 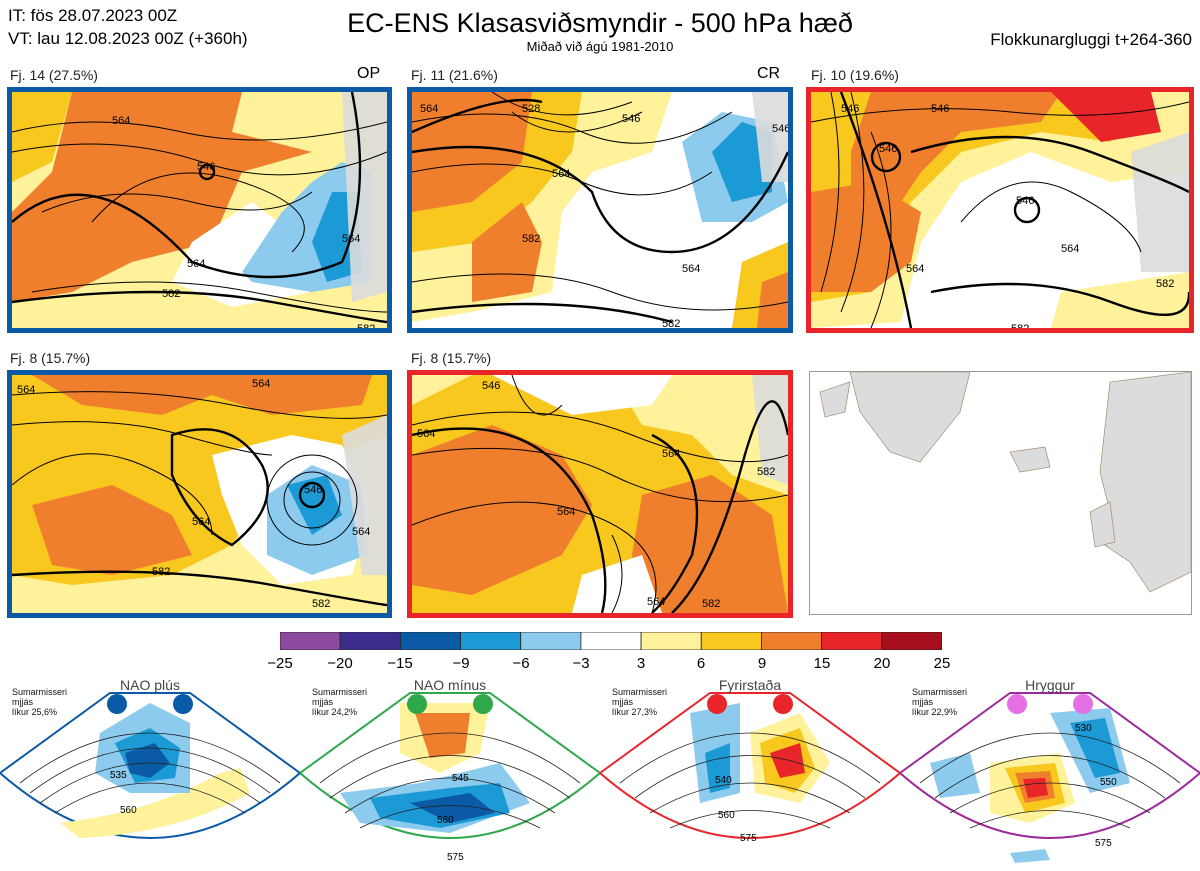 What do you see at coordinates (1050, 685) in the screenshot?
I see `regime-name: Hryggur` at bounding box center [1050, 685].